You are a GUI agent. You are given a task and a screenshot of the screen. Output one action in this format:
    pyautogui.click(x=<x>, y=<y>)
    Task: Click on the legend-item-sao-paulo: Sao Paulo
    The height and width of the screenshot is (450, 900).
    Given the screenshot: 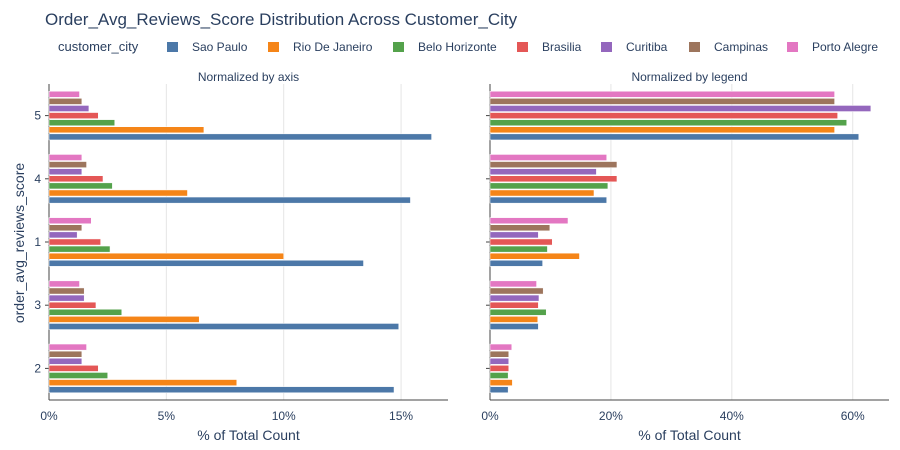 What is the action you would take?
    pyautogui.click(x=207, y=47)
    